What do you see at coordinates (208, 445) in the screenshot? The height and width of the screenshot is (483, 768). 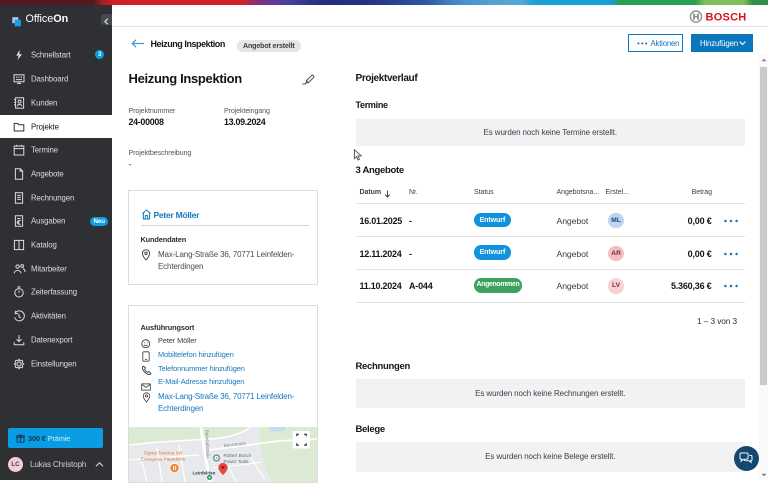 I see `svg-text: Bahnhofstraße` at bounding box center [208, 445].